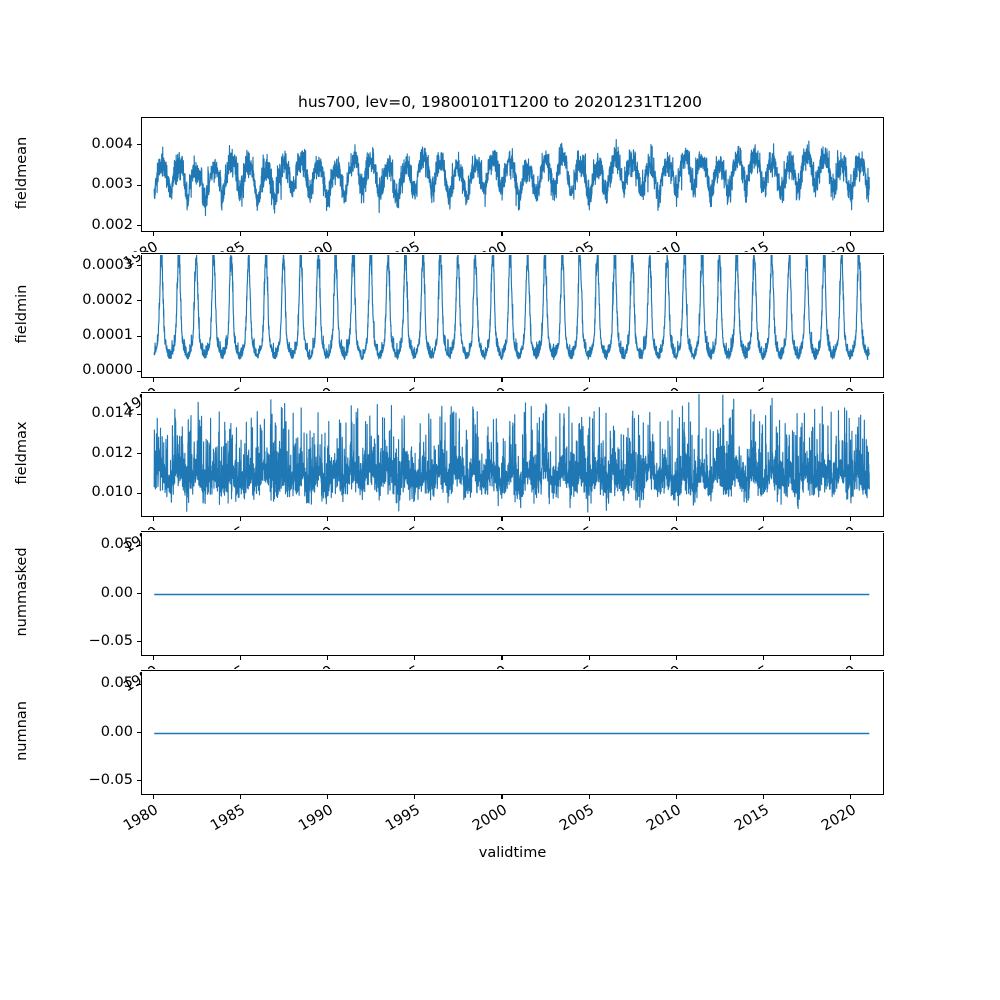  I want to click on x-tick-label: 1995, so click(402, 818).